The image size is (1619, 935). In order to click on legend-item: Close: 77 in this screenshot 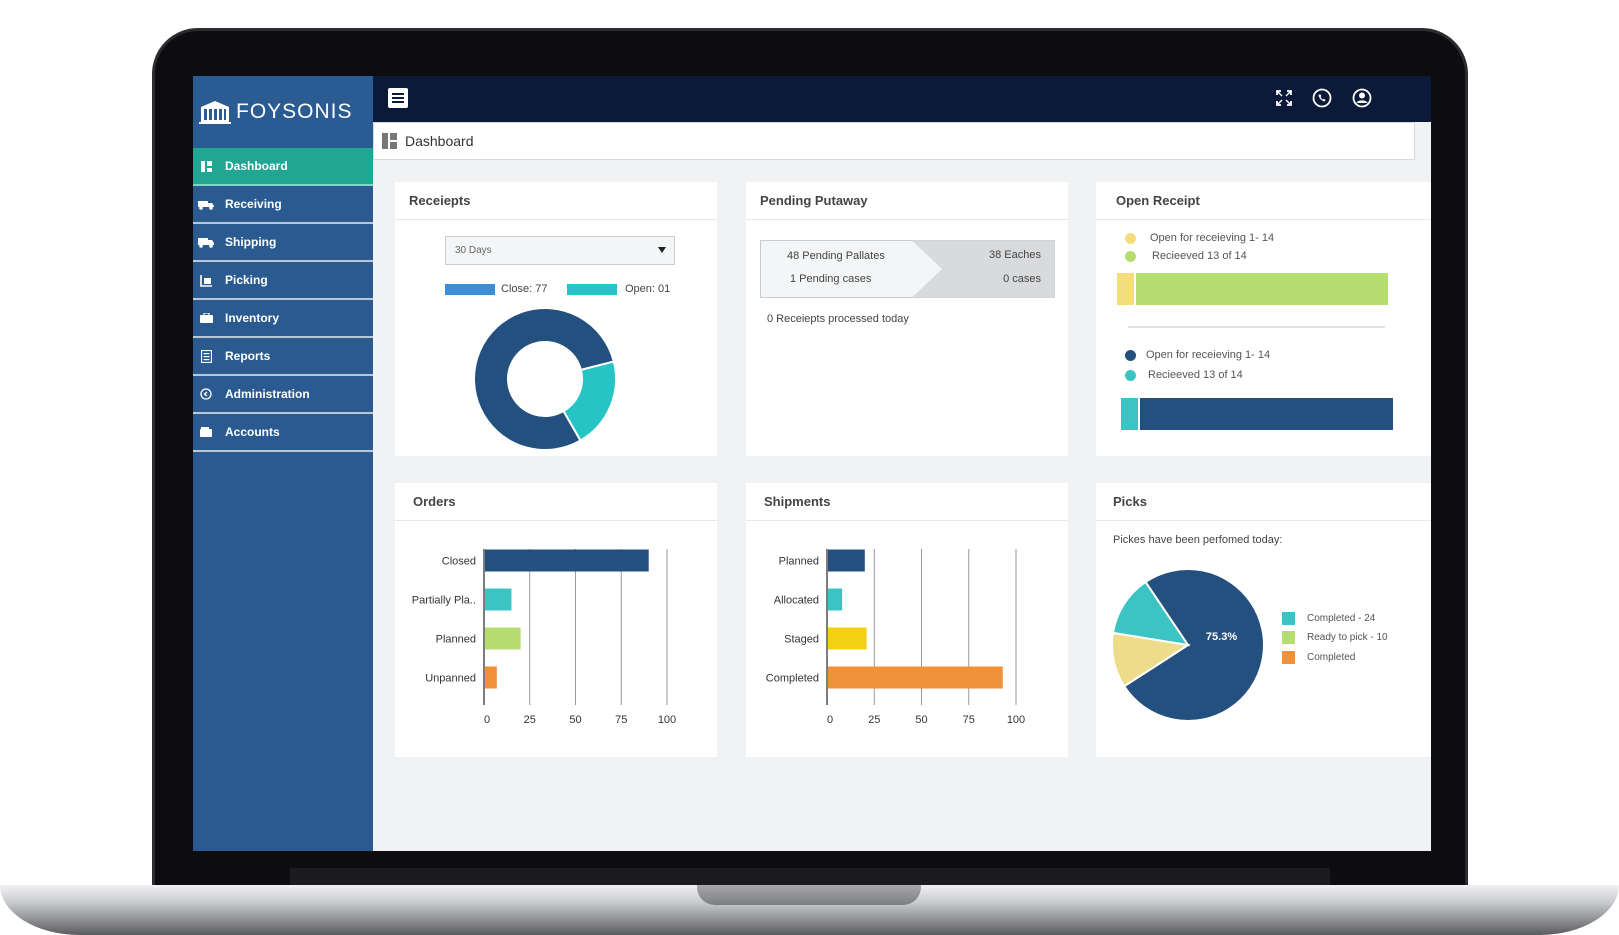, I will do `click(496, 289)`.